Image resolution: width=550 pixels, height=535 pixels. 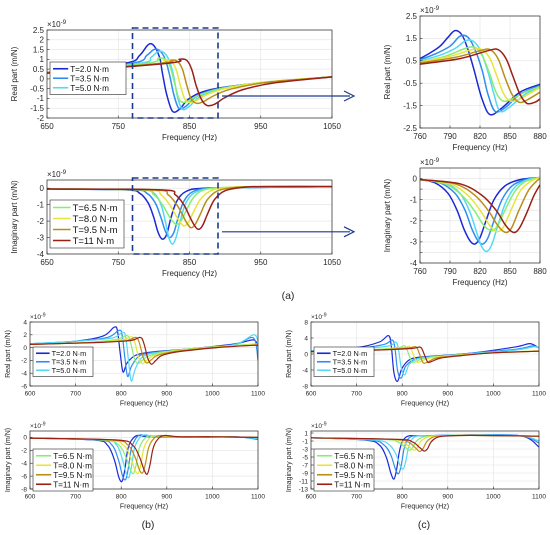 I want to click on y-tick-label: -1.5, so click(x=37, y=108).